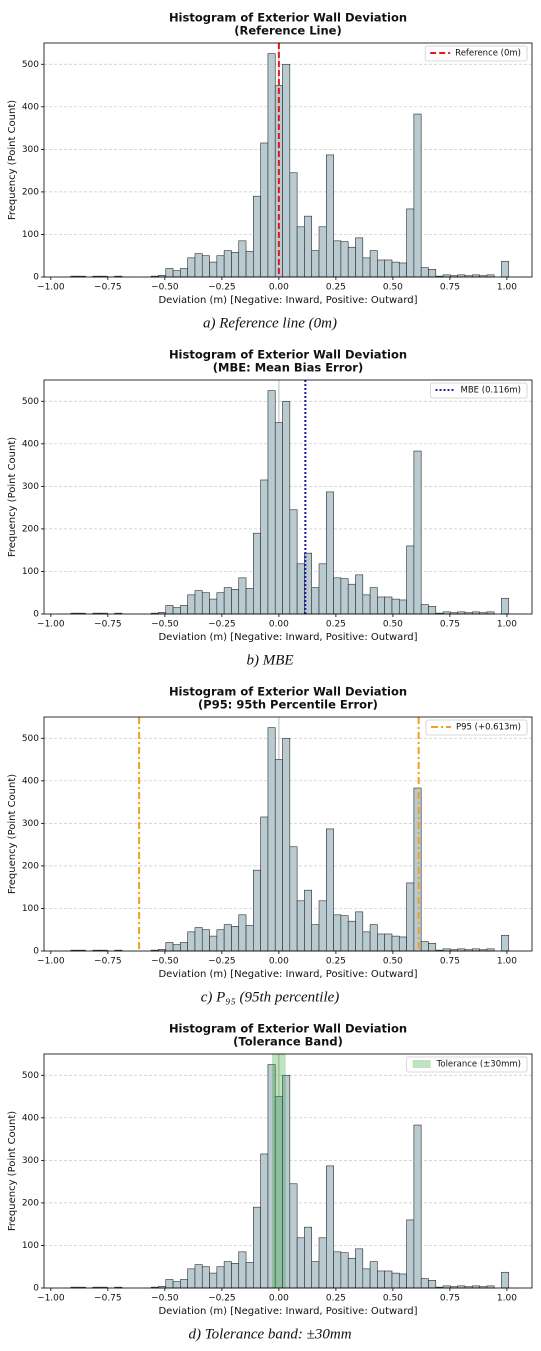 The height and width of the screenshot is (1351, 541). Describe the element at coordinates (288, 1042) in the screenshot. I see `chart-subtitle: (Tolerance Band)` at that location.